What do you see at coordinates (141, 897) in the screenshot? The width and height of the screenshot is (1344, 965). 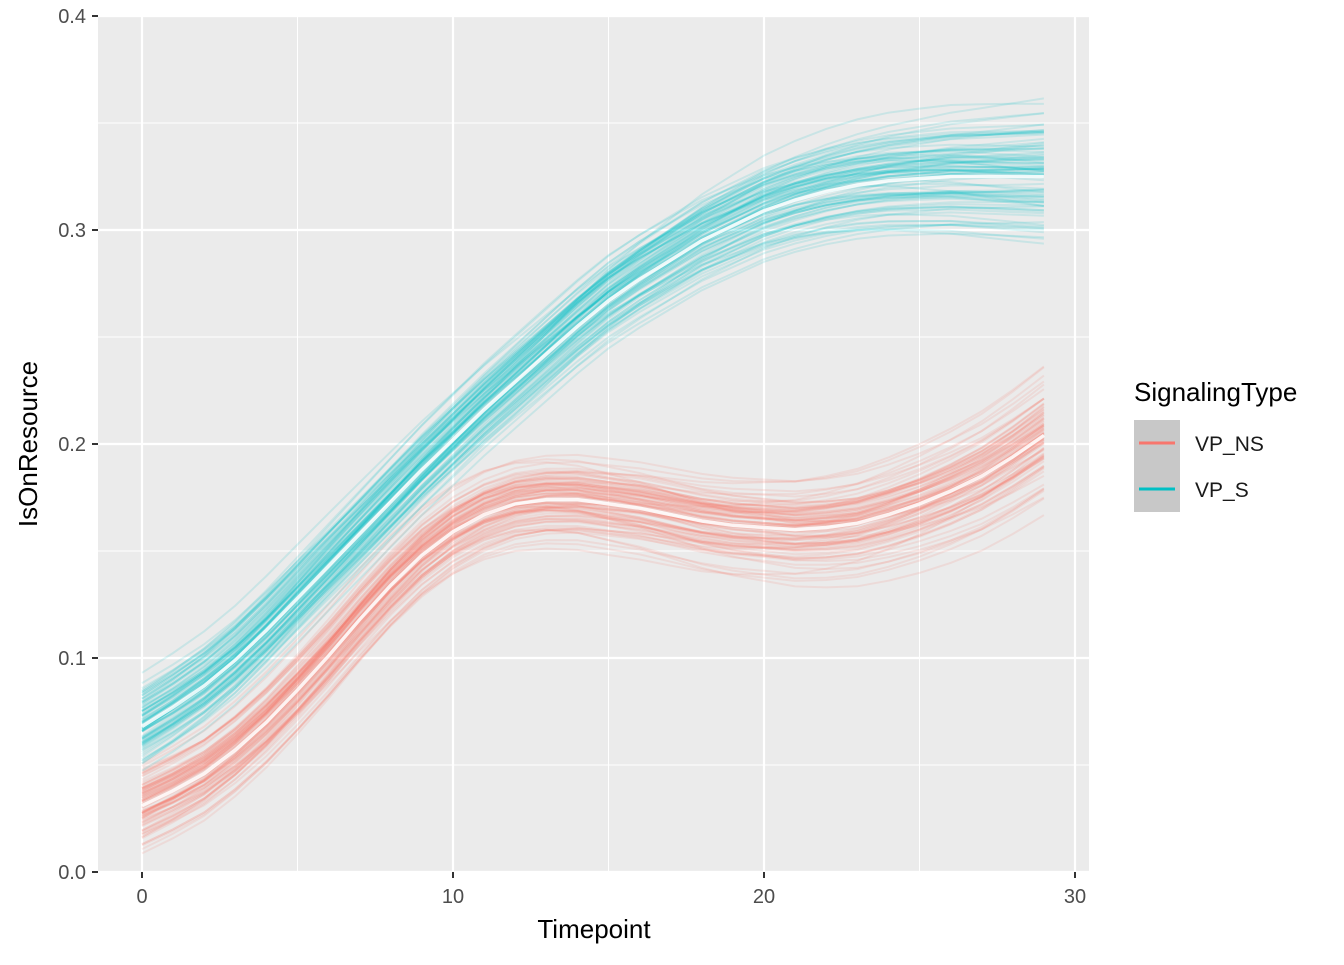 I see `x-tick-label: 0` at bounding box center [141, 897].